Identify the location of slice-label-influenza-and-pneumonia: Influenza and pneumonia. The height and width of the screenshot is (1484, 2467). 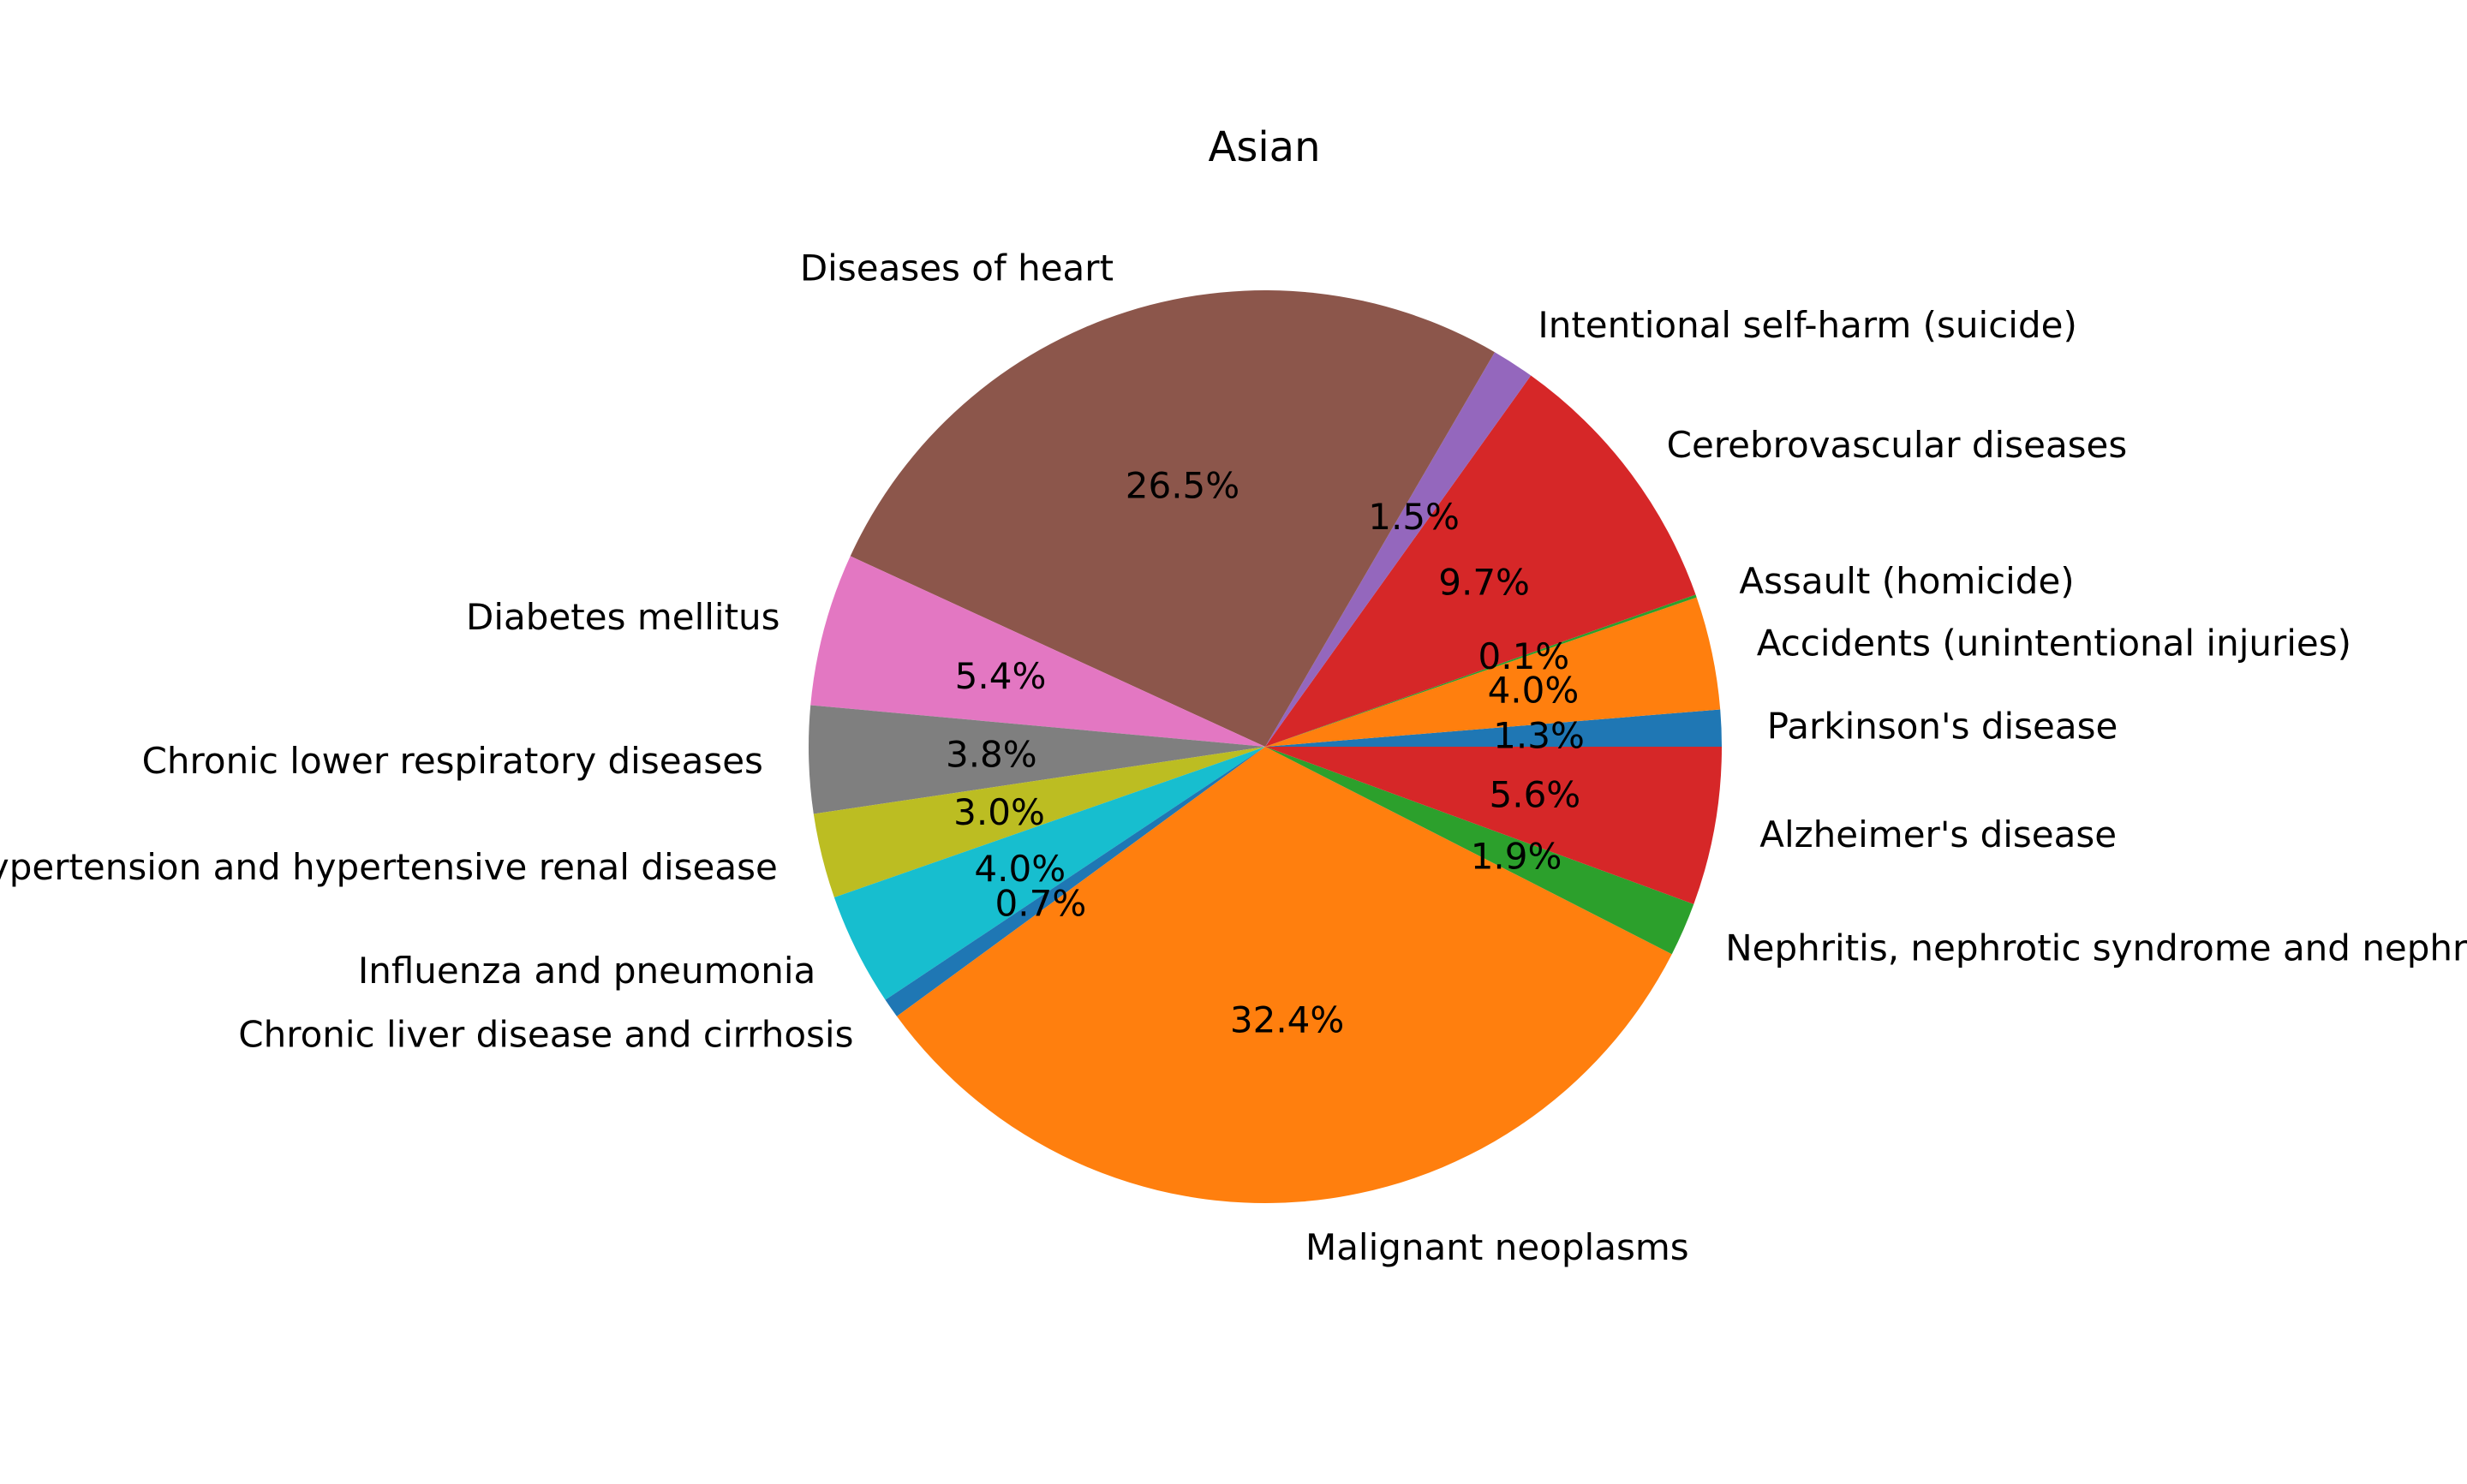
(587, 971).